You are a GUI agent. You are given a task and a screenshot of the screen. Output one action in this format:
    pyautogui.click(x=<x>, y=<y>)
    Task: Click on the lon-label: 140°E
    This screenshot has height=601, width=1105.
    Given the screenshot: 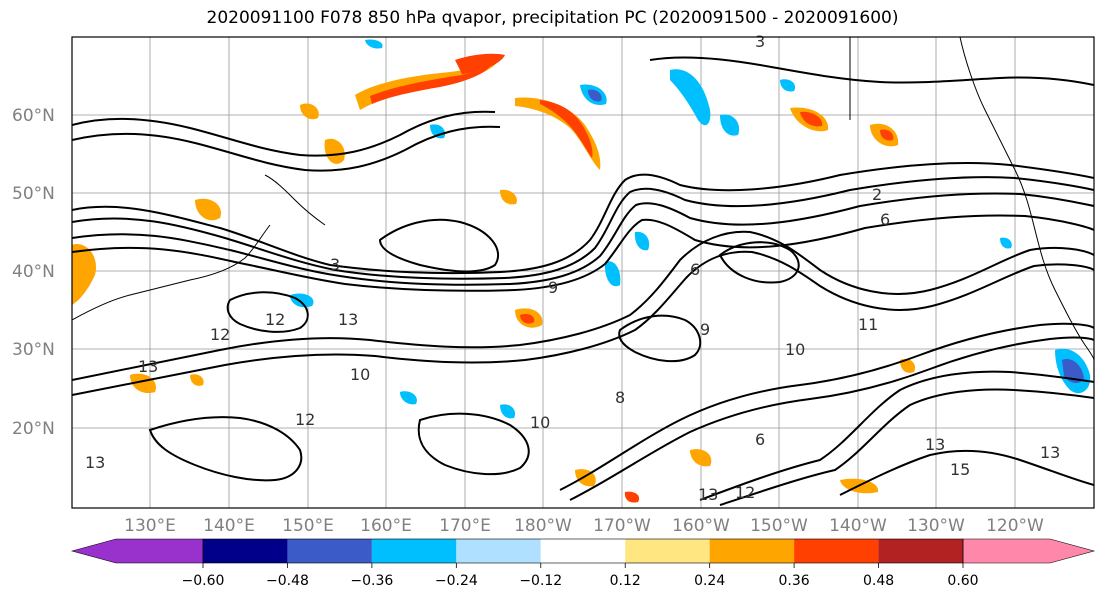 What is the action you would take?
    pyautogui.click(x=229, y=526)
    